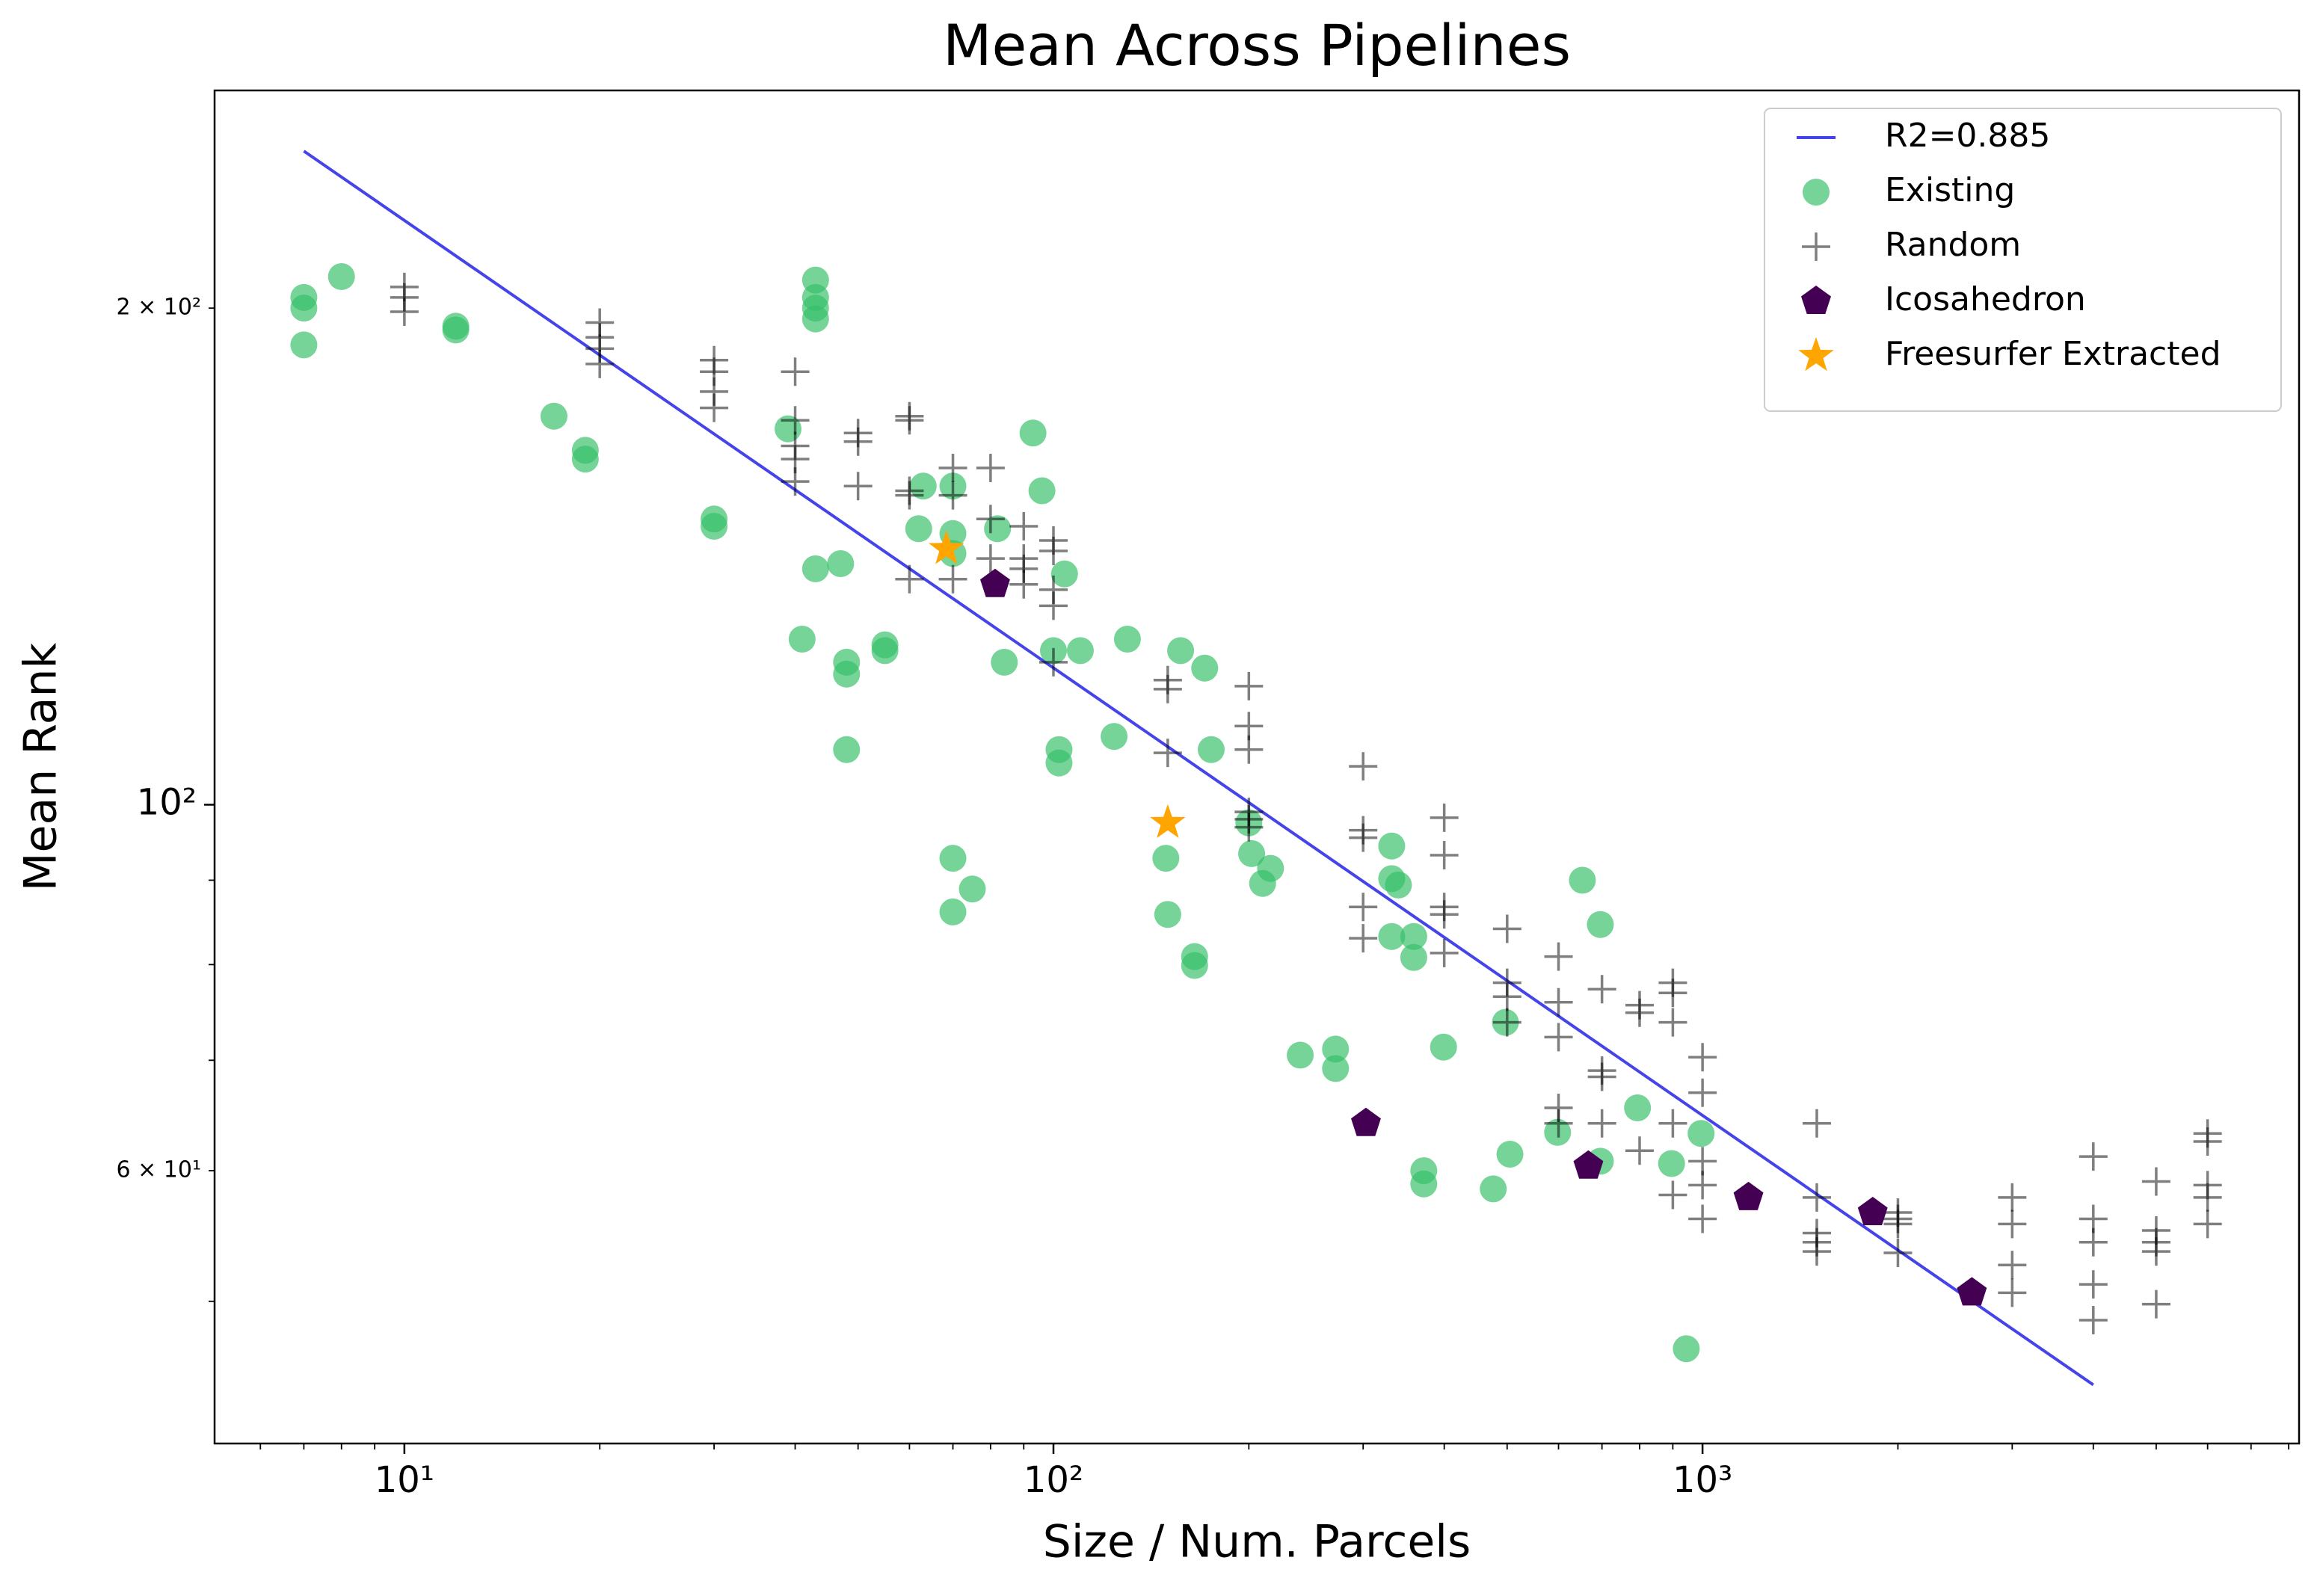 The height and width of the screenshot is (1596, 2320). I want to click on x-tick-label: 10¹, so click(404, 1480).